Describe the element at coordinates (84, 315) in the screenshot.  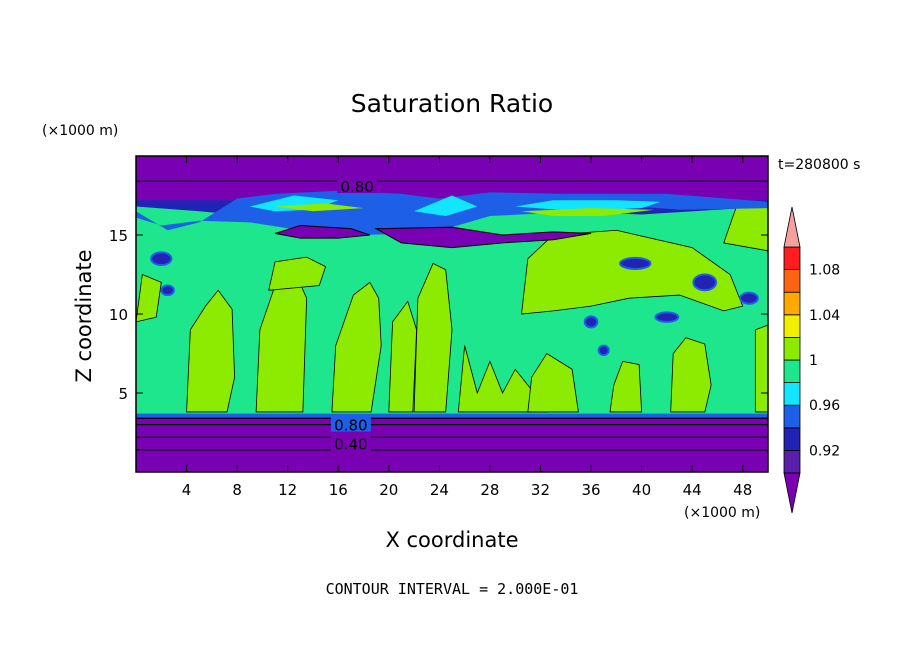
I see `y-axis-label: Z coordinate` at that location.